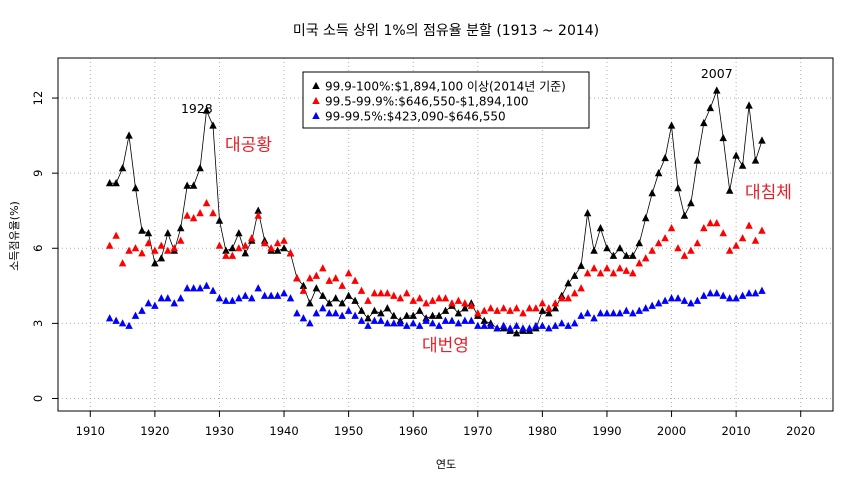  Describe the element at coordinates (38, 398) in the screenshot. I see `y-tick-label: 0` at that location.